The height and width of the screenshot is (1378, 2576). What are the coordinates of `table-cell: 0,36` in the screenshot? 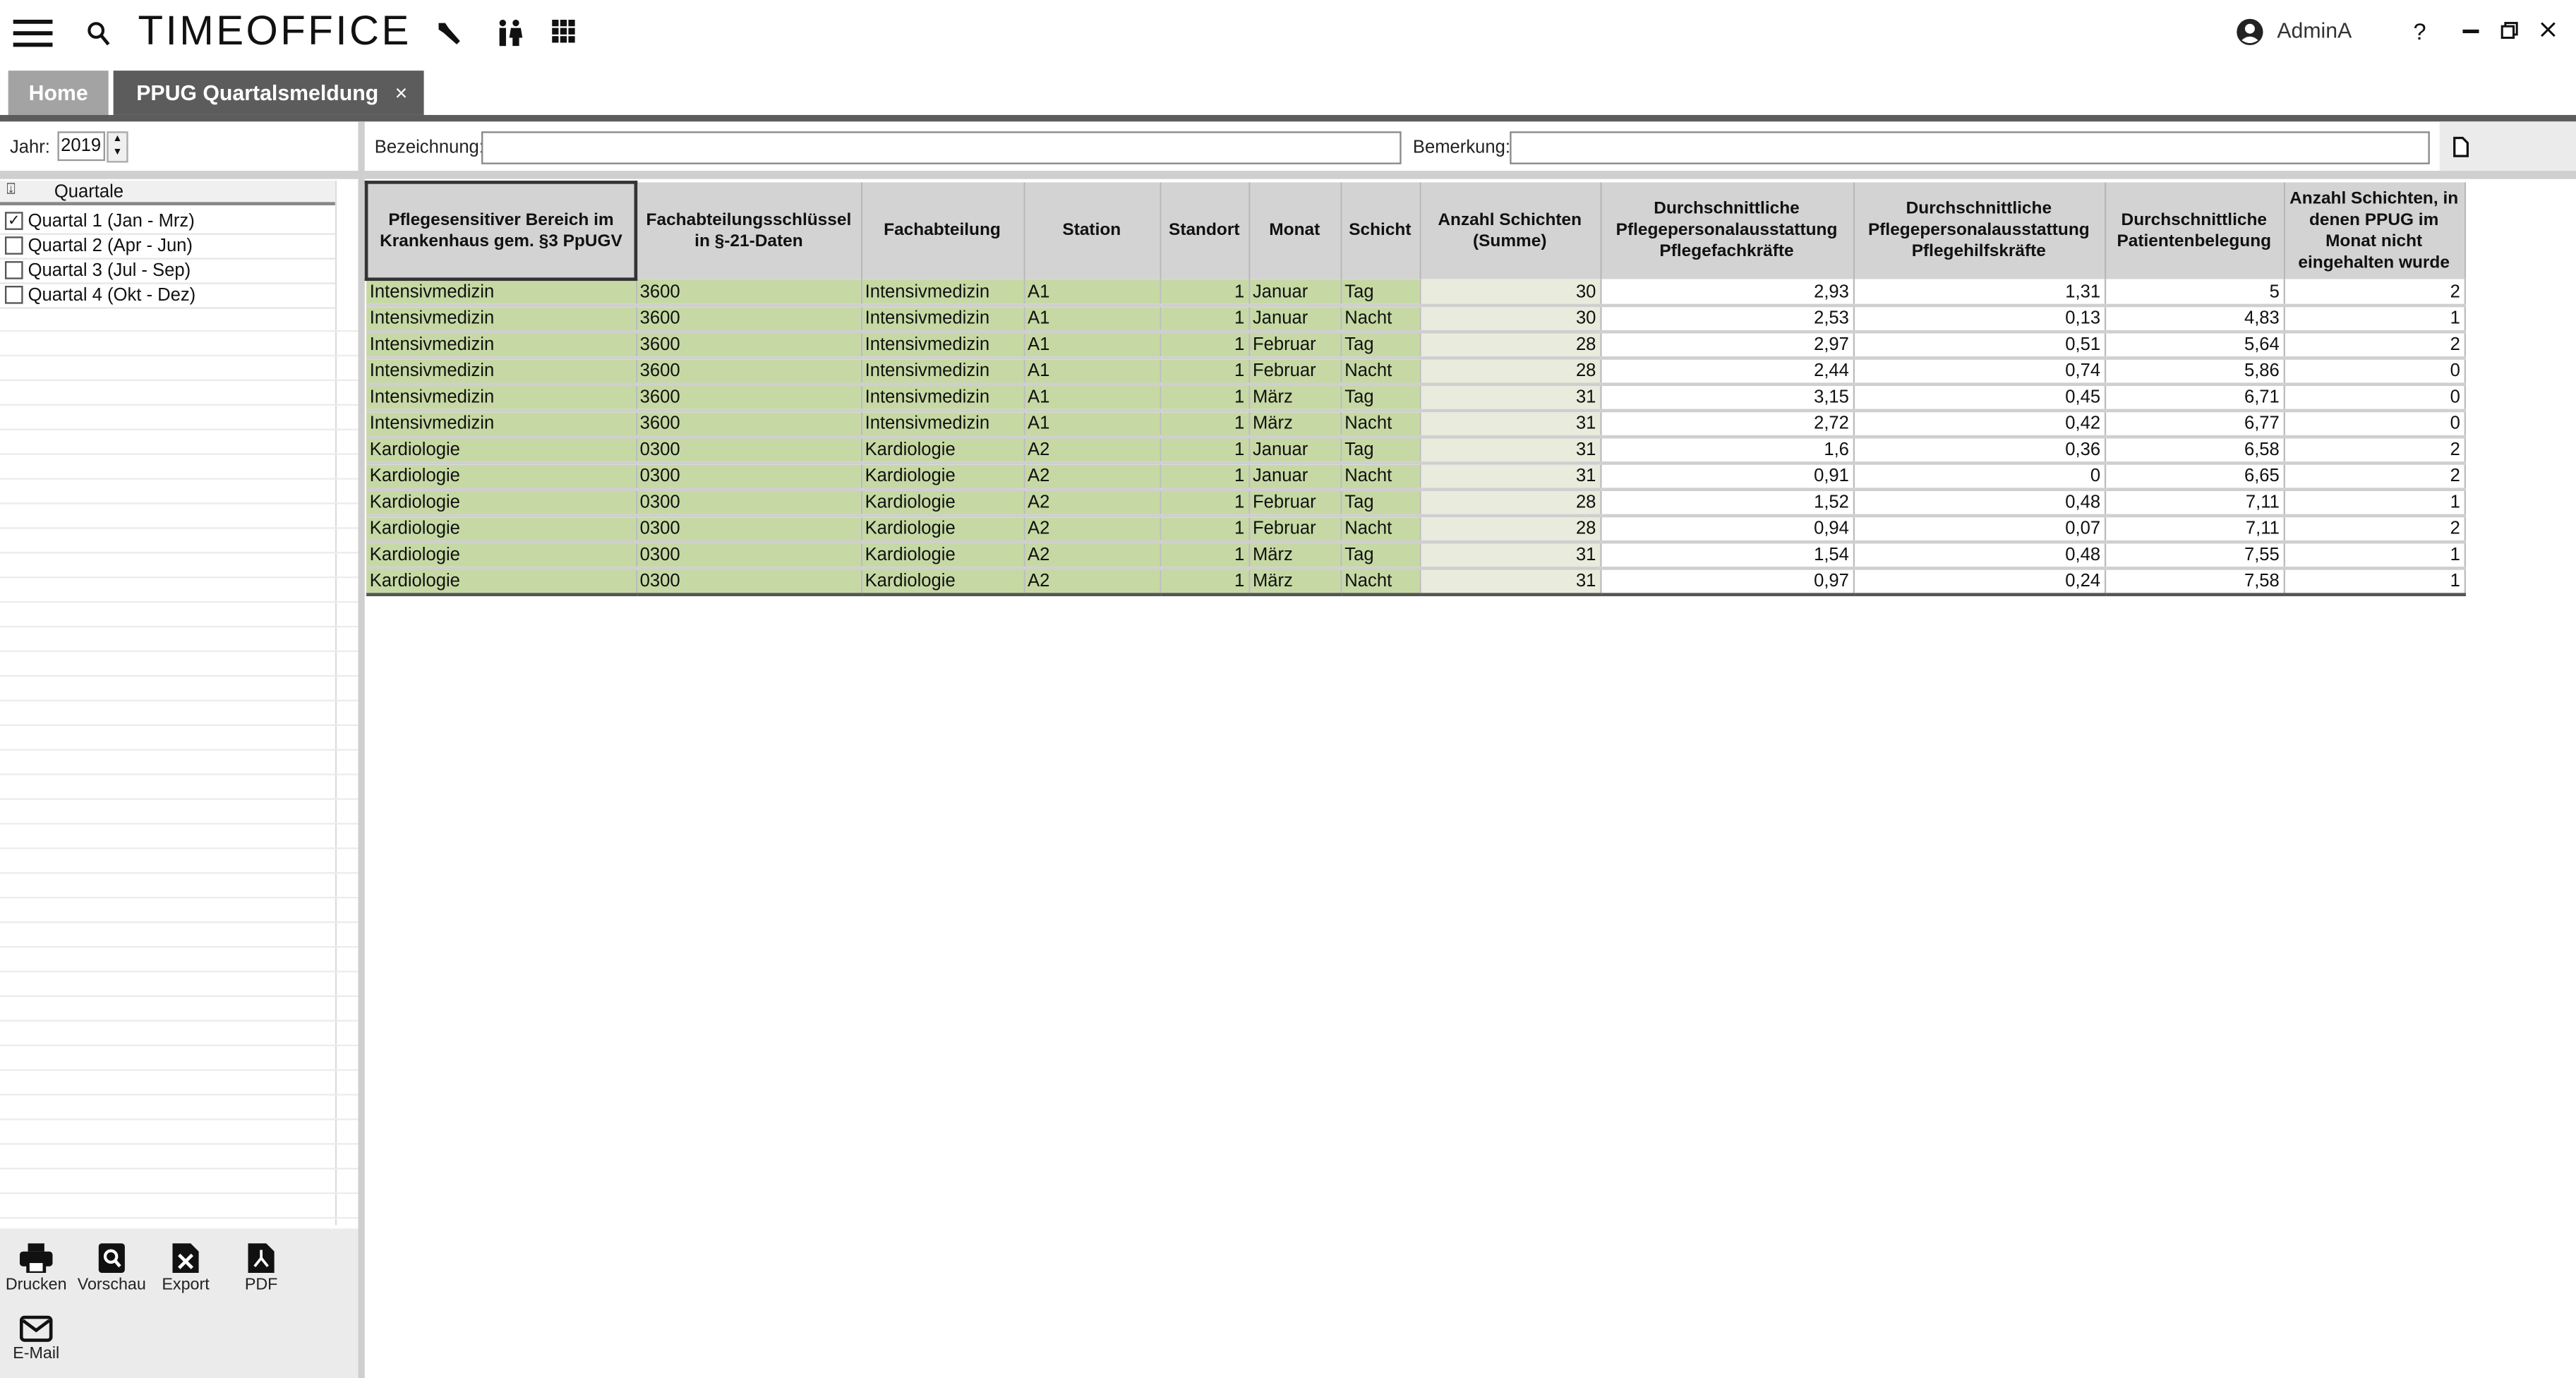 It's located at (1979, 451).